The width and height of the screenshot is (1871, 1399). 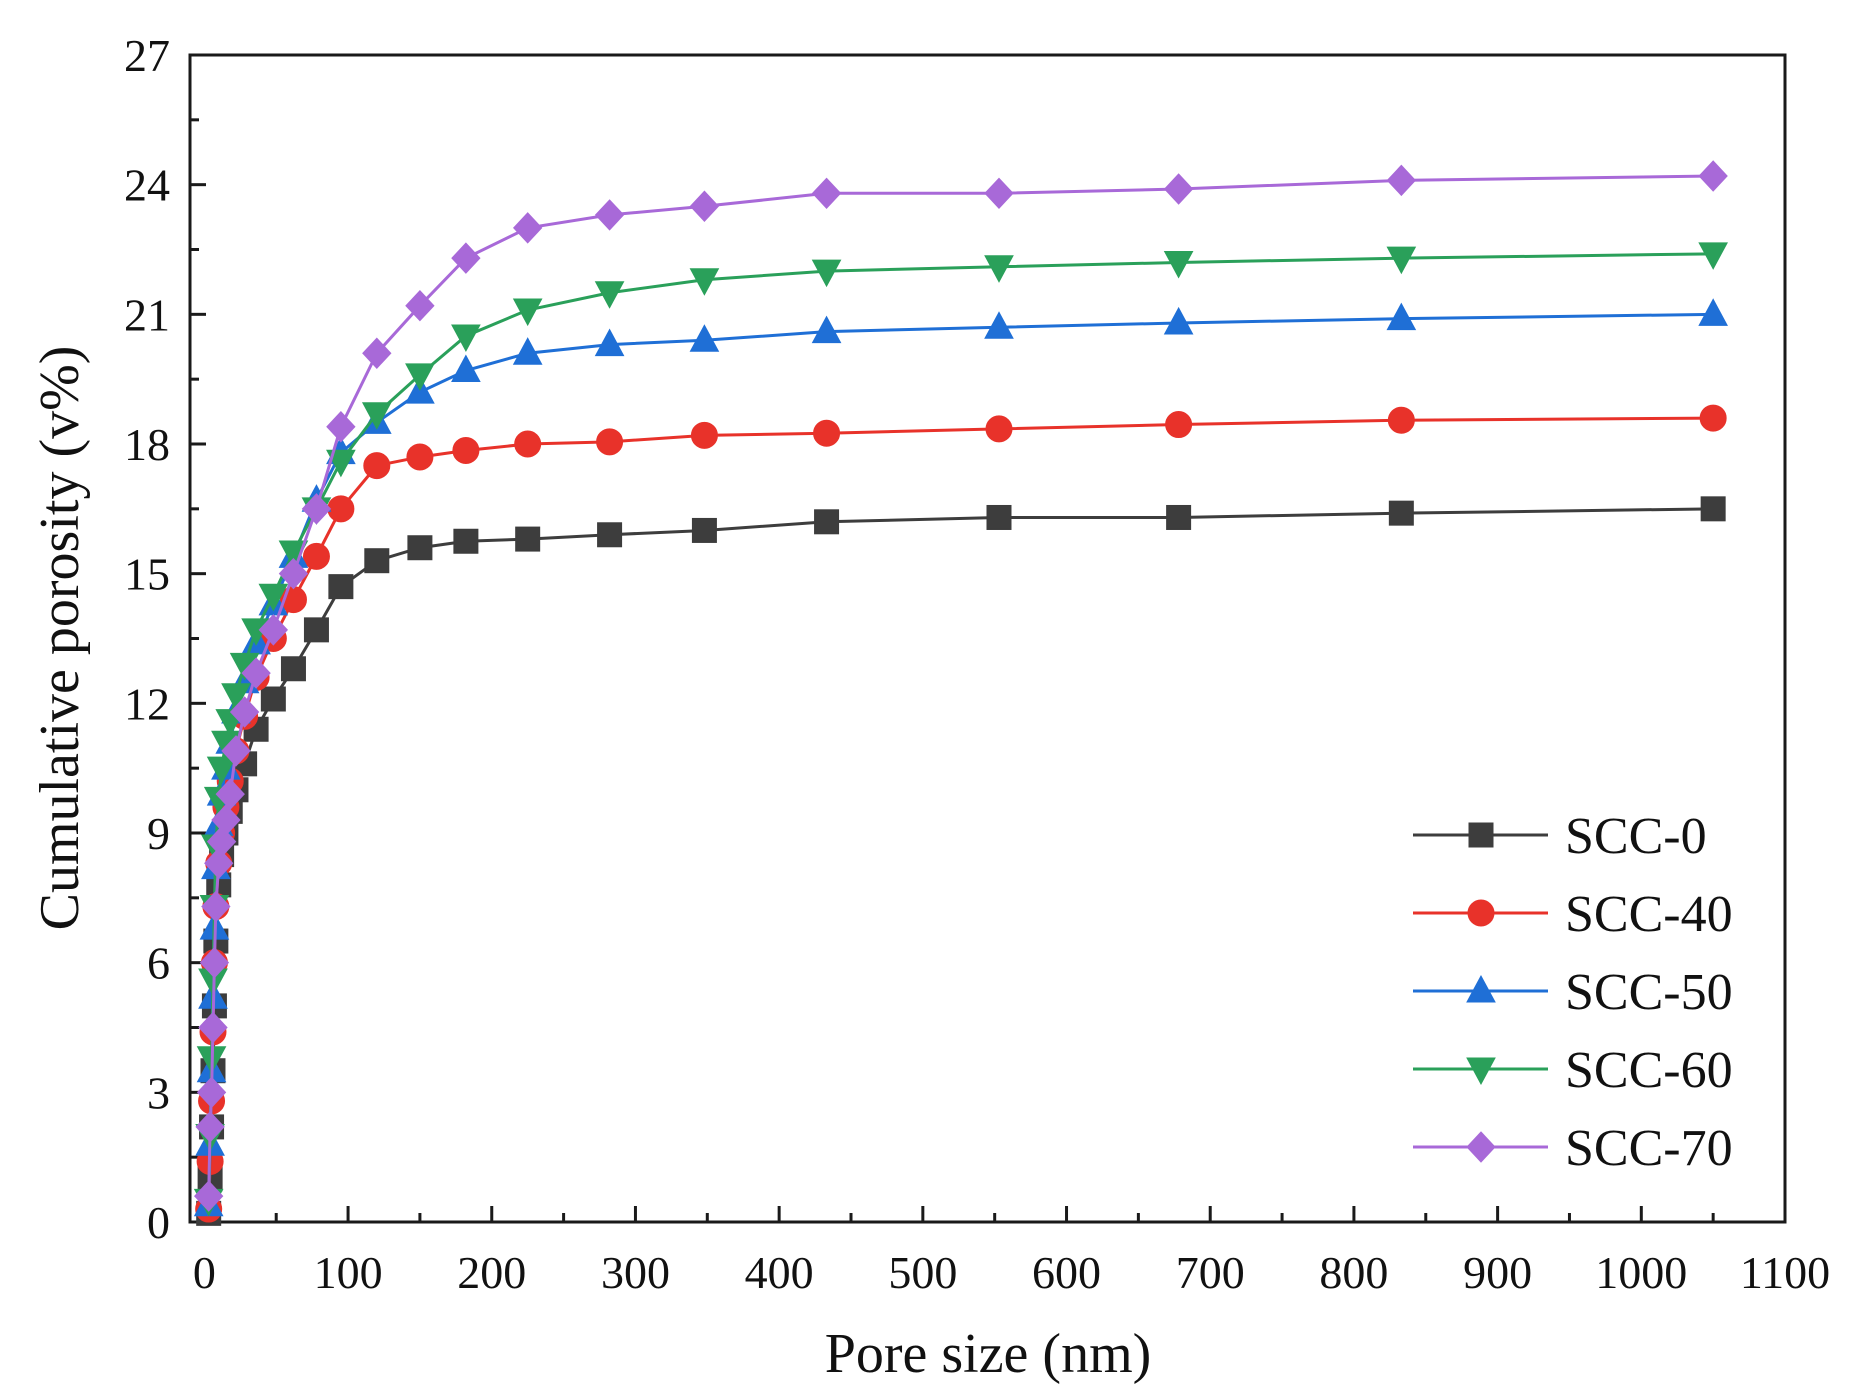 What do you see at coordinates (1573, 1148) in the screenshot?
I see `legend-item-SCC-70: SCC-70` at bounding box center [1573, 1148].